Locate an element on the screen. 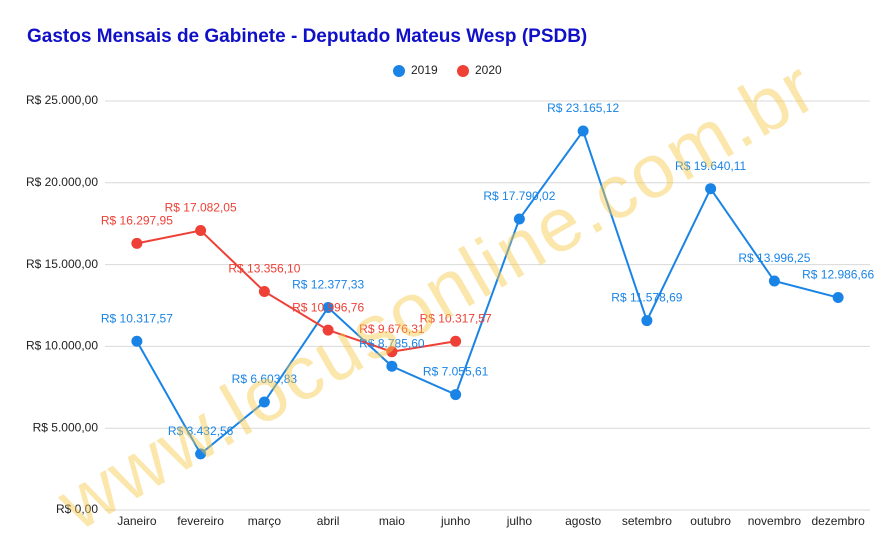  data-label: R$ 6.603,83 is located at coordinates (265, 379).